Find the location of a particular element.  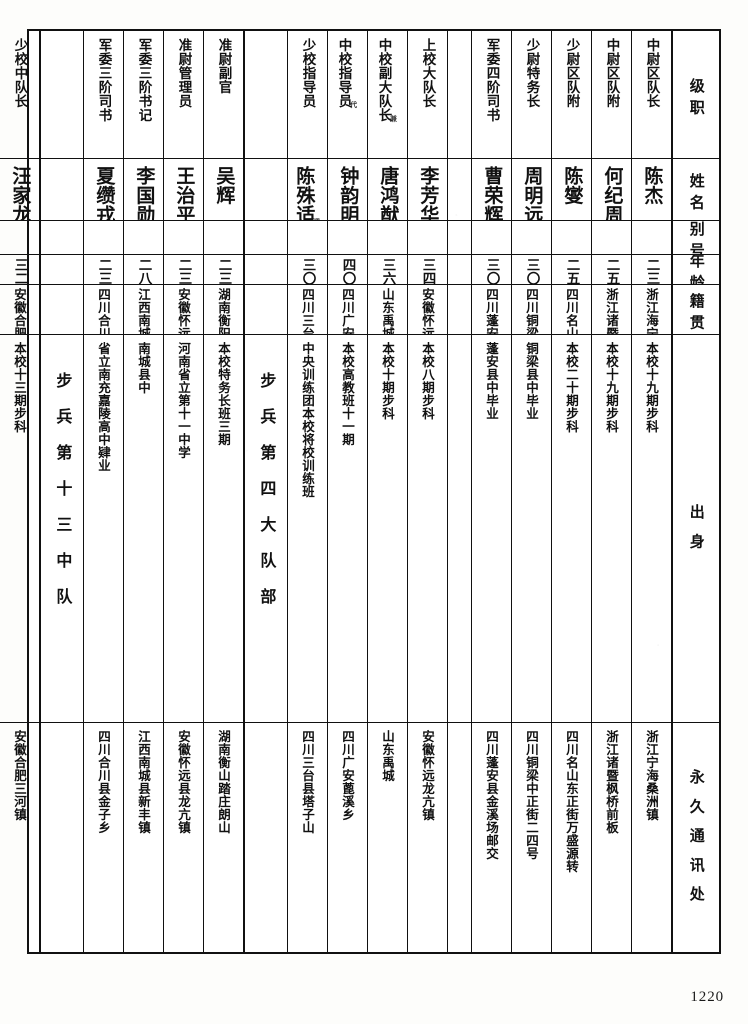

name-text: 陈杰 is located at coordinates (652, 186).